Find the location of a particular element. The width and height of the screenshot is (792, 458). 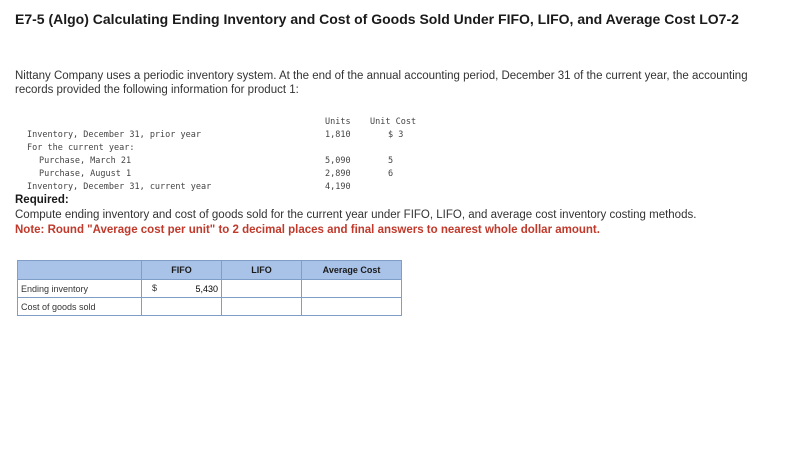

row-units: 5,090 is located at coordinates (338, 161).